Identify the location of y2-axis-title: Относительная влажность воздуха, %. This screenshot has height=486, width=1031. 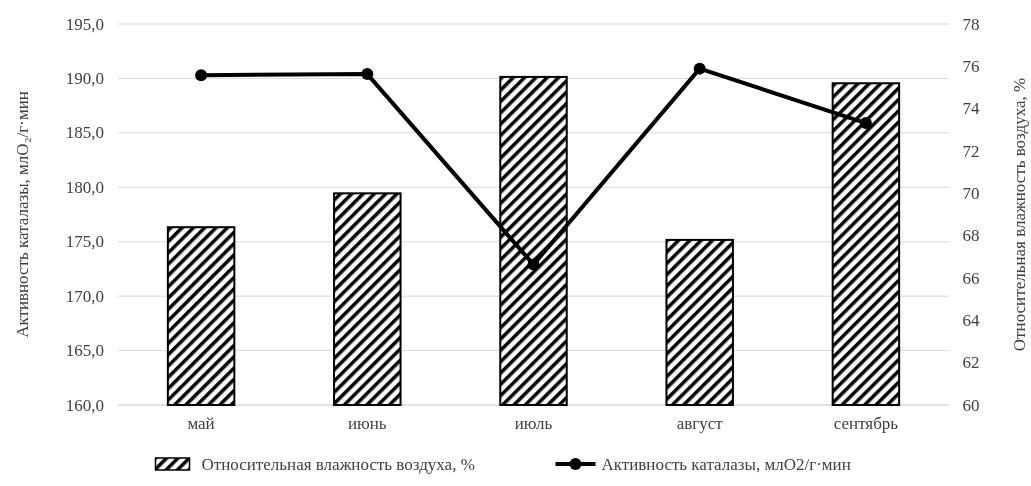
(1019, 214).